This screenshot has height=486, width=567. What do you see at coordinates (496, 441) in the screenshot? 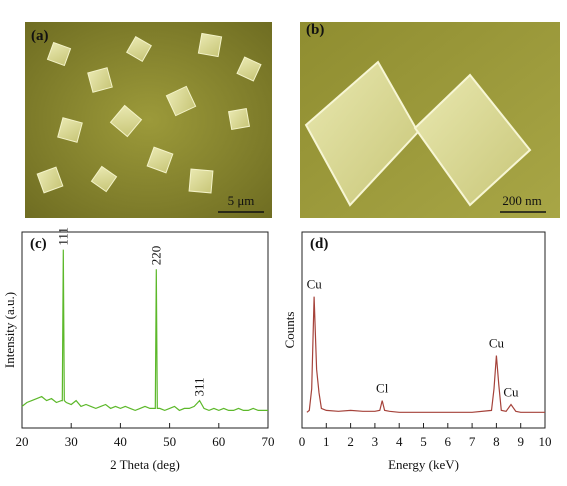
I see `x-tick-label: 8` at bounding box center [496, 441].